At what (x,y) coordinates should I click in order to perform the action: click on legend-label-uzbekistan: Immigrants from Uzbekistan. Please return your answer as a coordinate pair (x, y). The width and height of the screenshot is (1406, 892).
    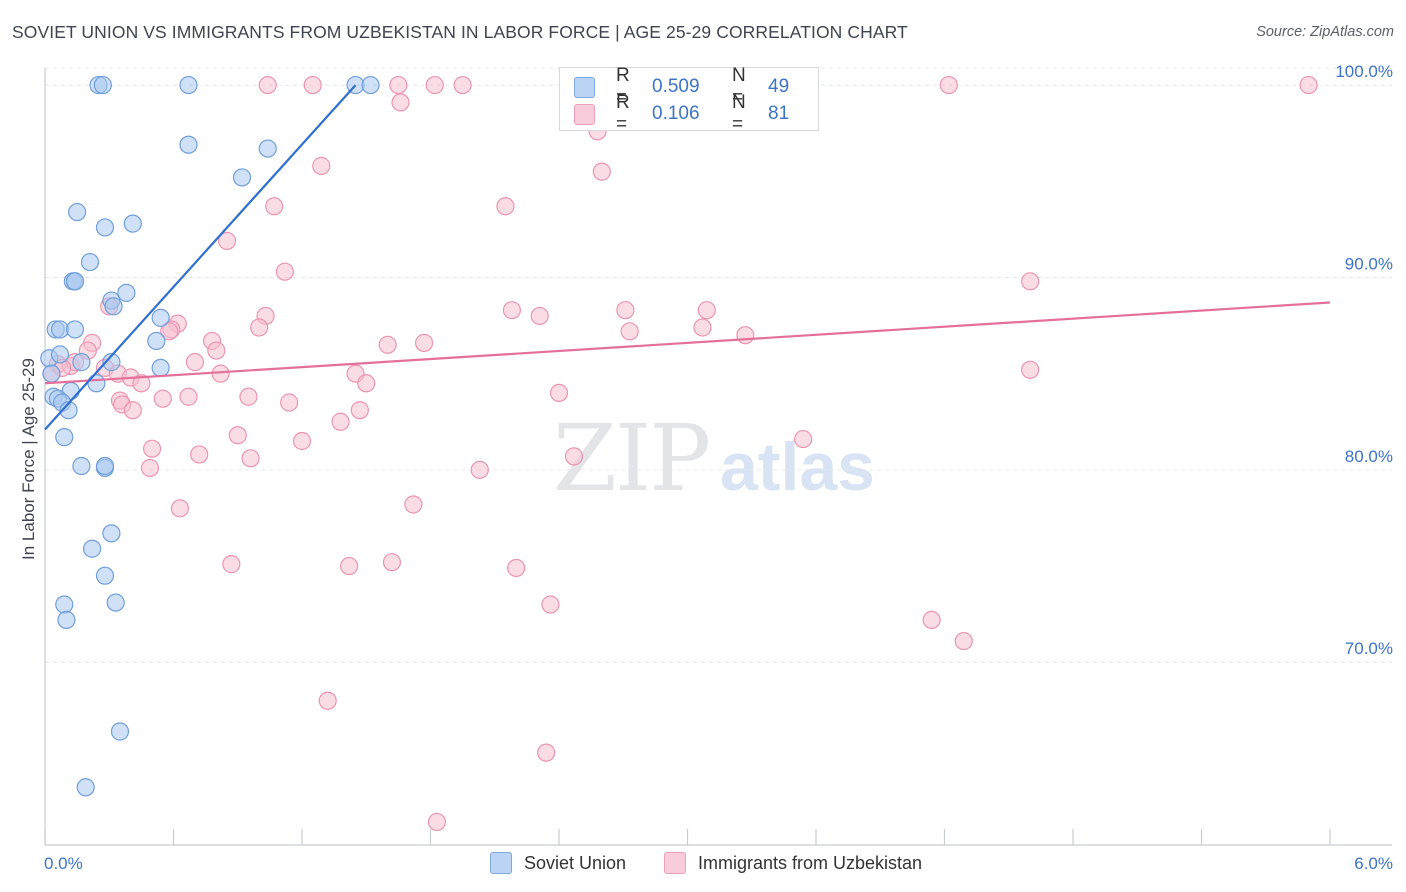
    Looking at the image, I should click on (810, 862).